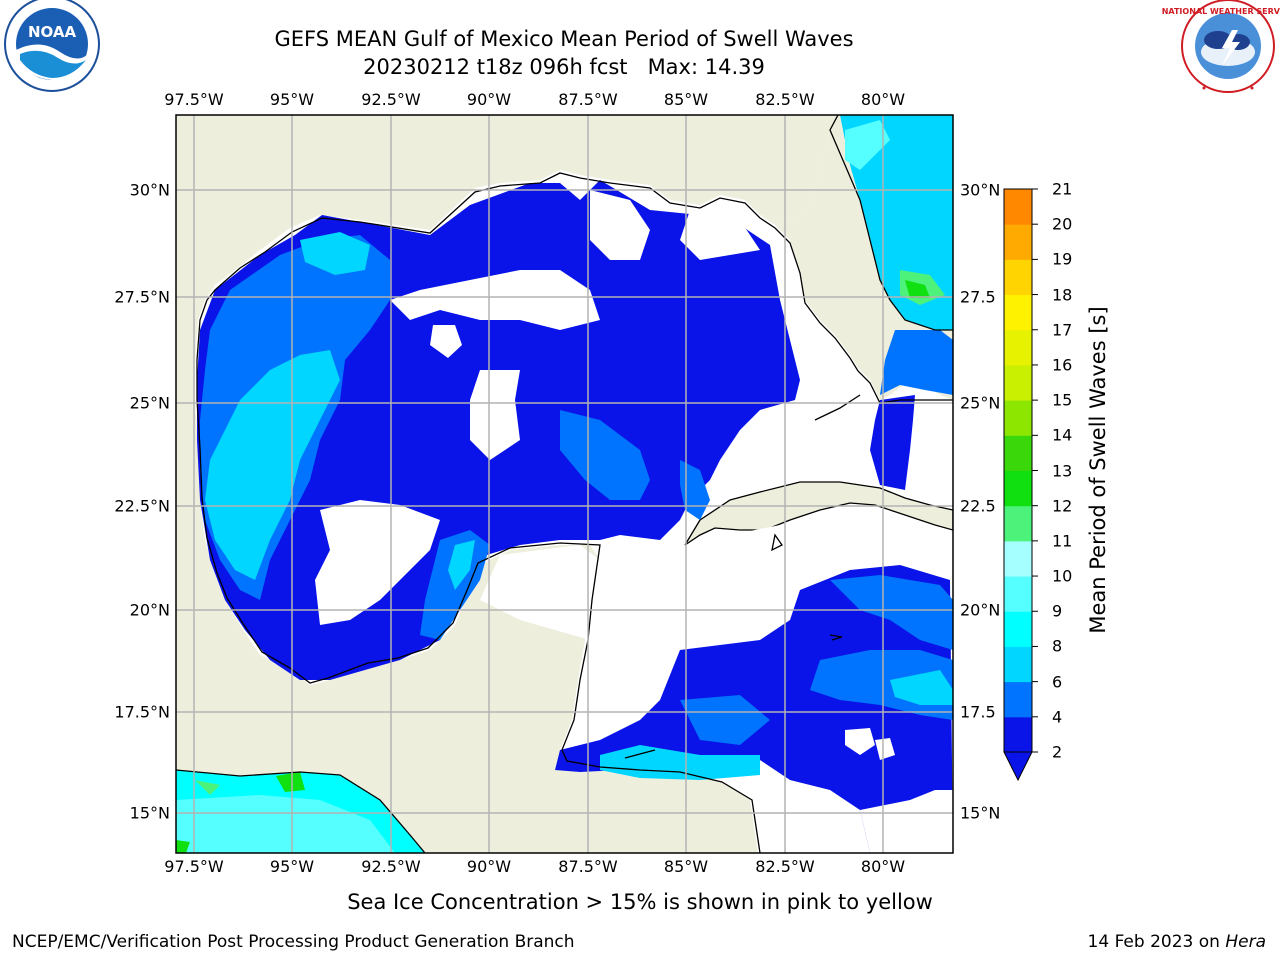 This screenshot has width=1280, height=960. Describe the element at coordinates (292, 99) in the screenshot. I see `lon-label-top: 95°W` at that location.